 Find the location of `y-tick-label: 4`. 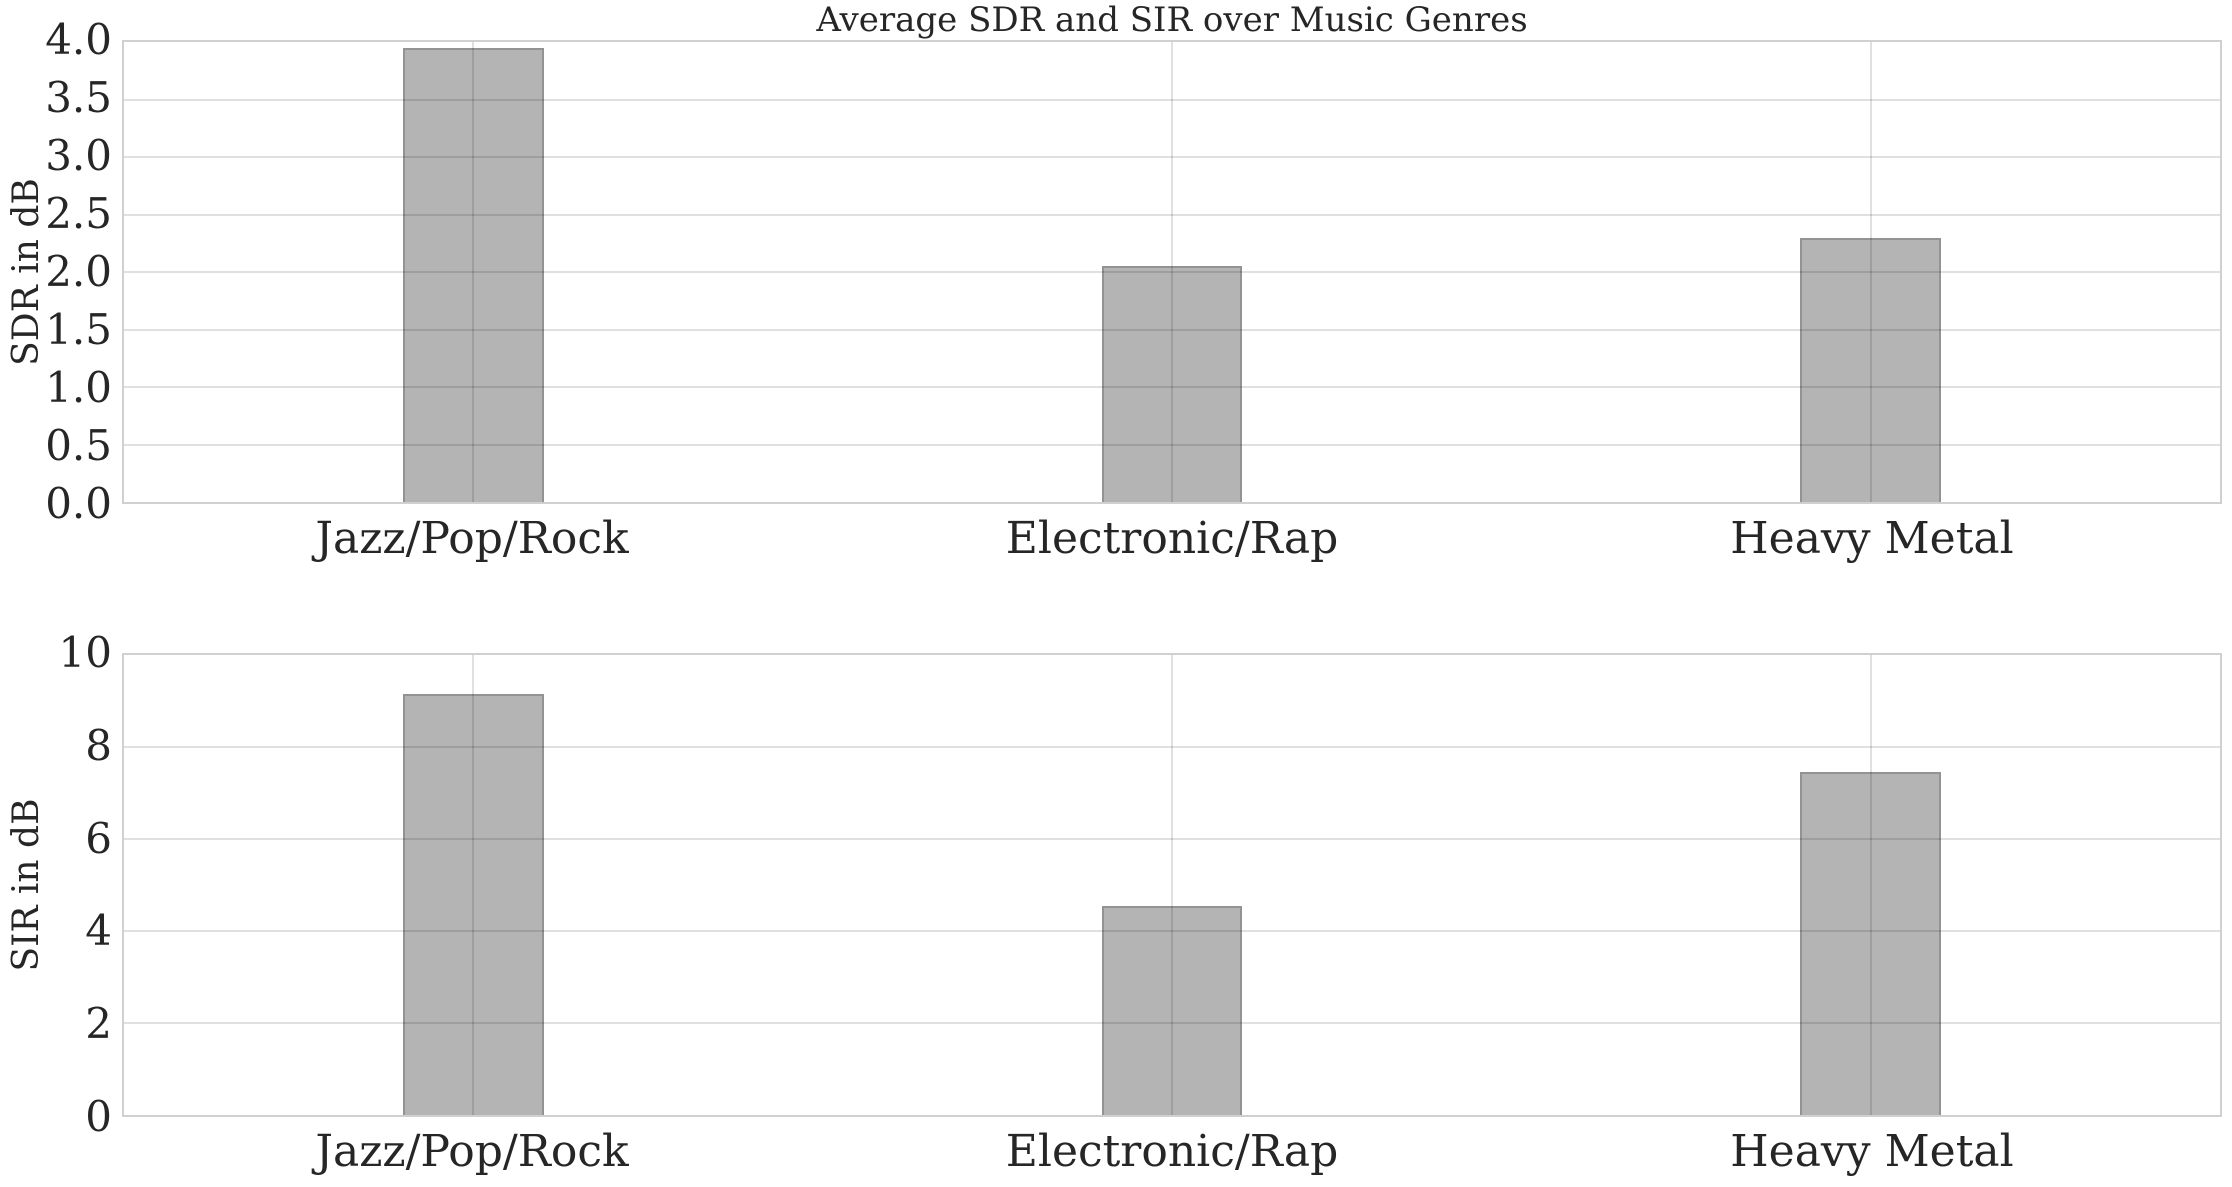

y-tick-label: 4 is located at coordinates (98, 931).